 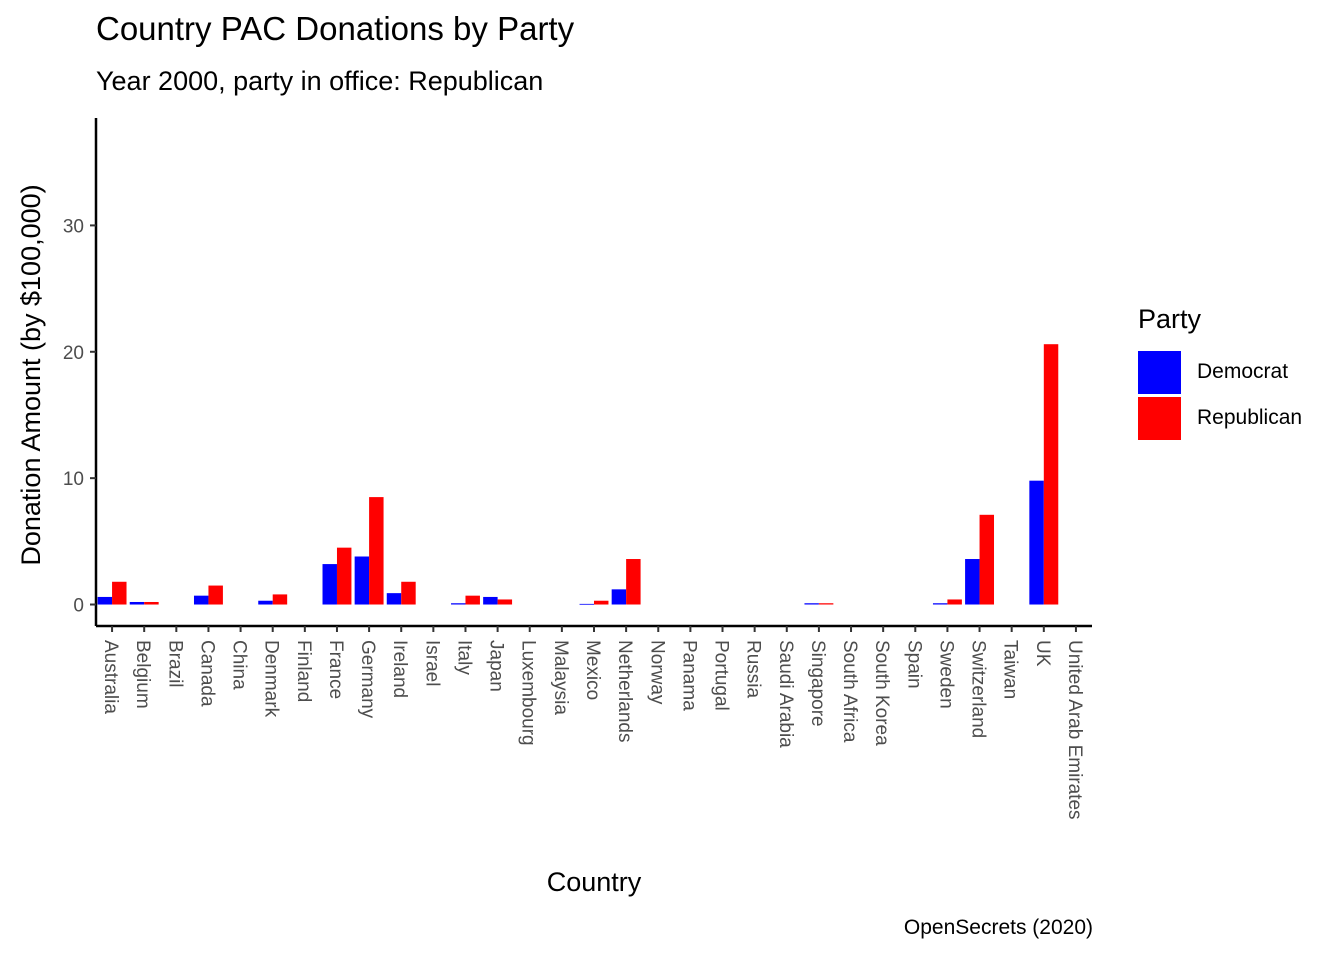 What do you see at coordinates (431, 663) in the screenshot?
I see `x-tick-label: Israel` at bounding box center [431, 663].